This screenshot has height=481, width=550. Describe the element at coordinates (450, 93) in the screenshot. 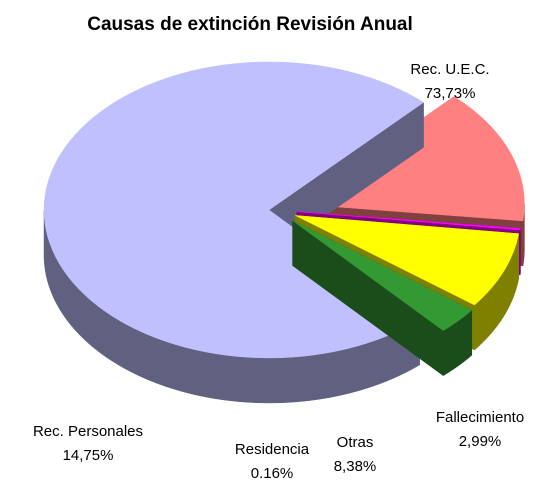

I see `slice-value-label: 73,73%` at that location.